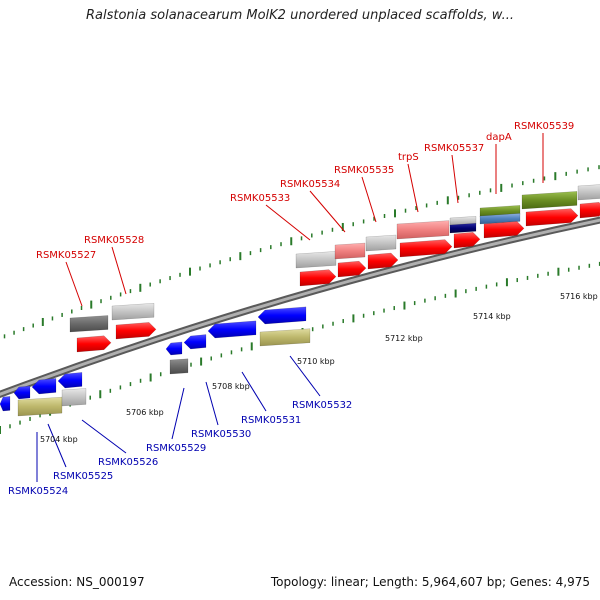 This screenshot has width=600, height=600. What do you see at coordinates (500, 219) in the screenshot?
I see `gene-steelblue` at bounding box center [500, 219].